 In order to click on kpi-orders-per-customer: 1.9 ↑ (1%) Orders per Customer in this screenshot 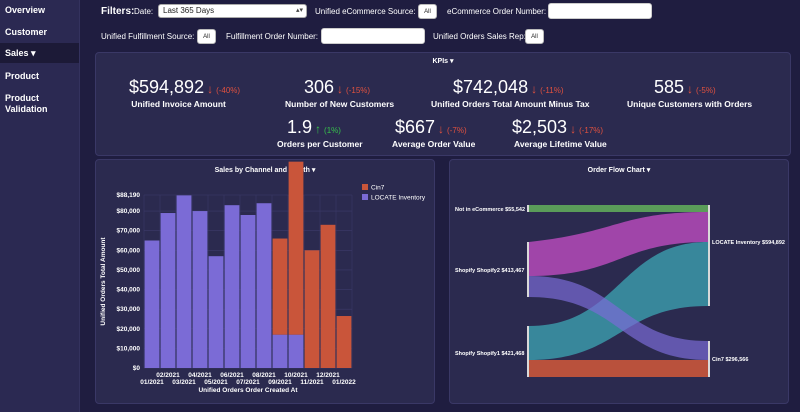, I will do `click(320, 133)`.